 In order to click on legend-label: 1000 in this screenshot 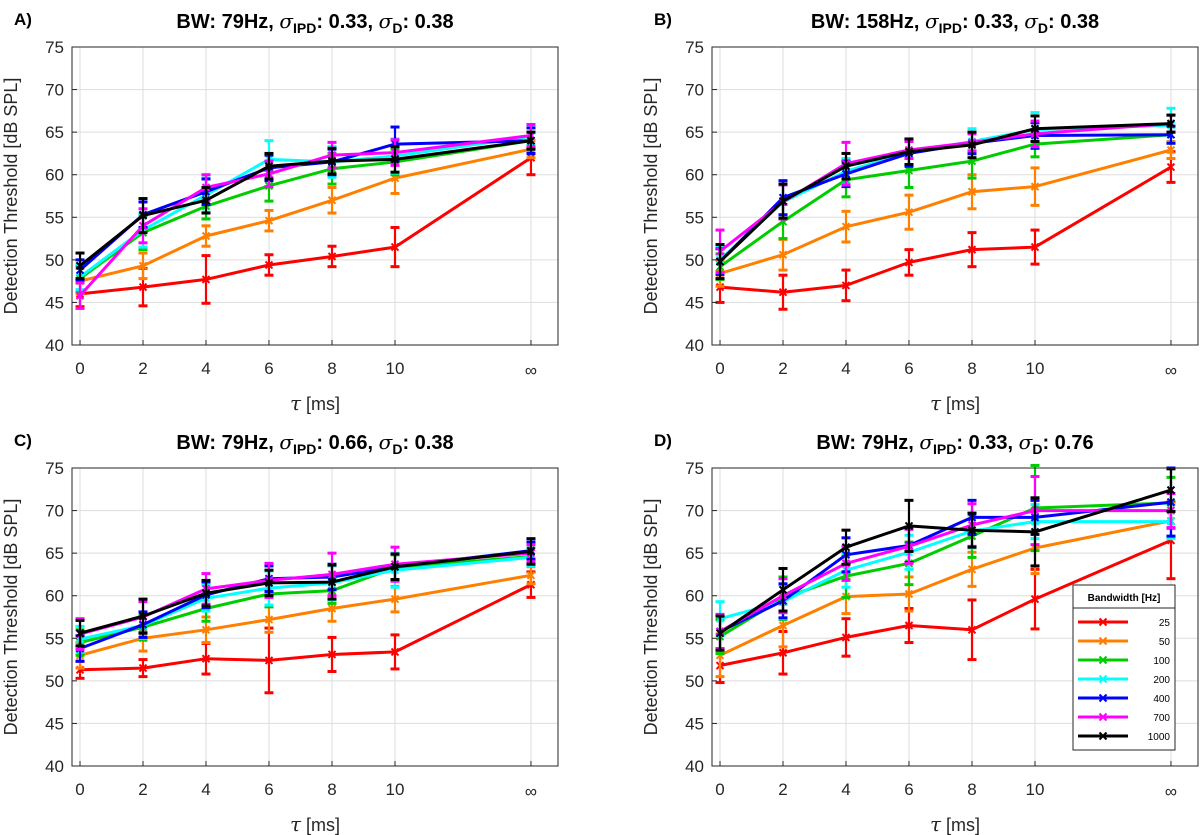, I will do `click(1159, 737)`.